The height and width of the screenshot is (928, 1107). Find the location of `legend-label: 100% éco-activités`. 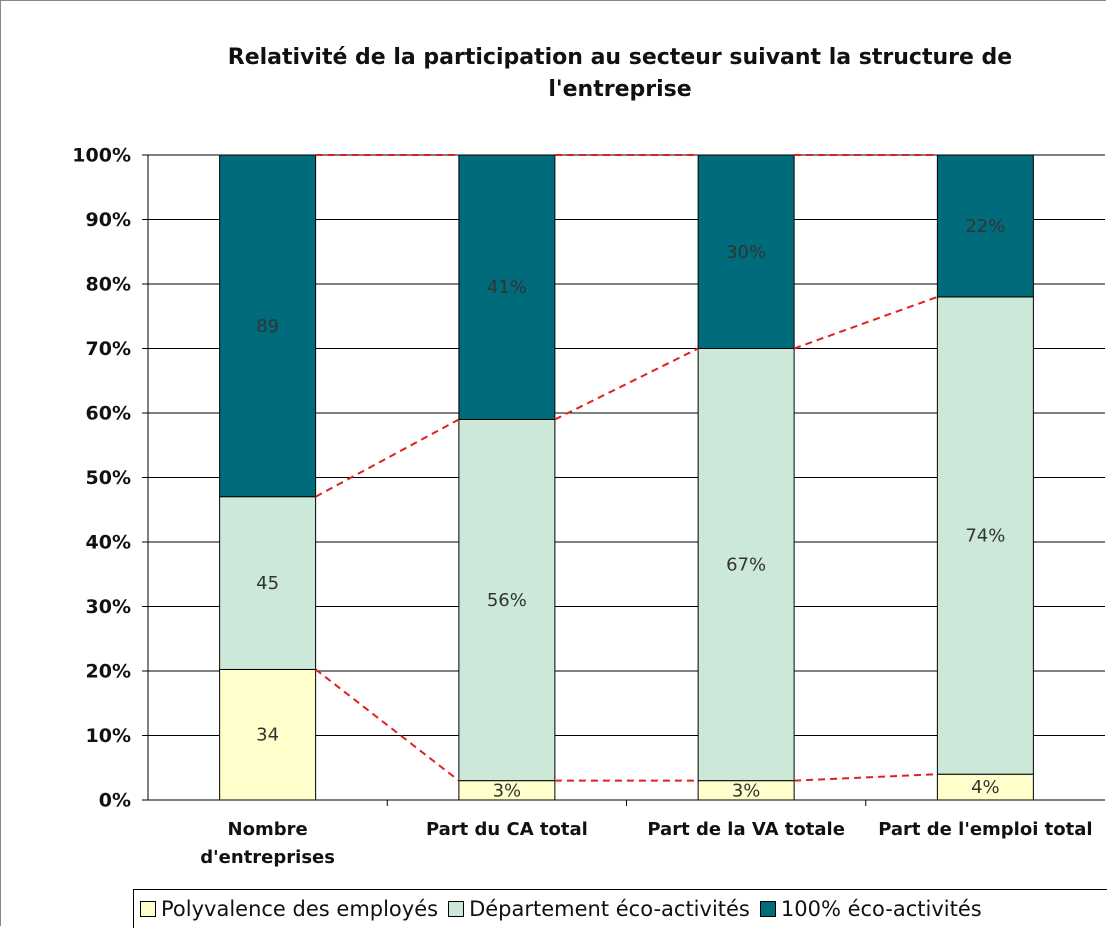

legend-label: 100% éco-activités is located at coordinates (881, 909).